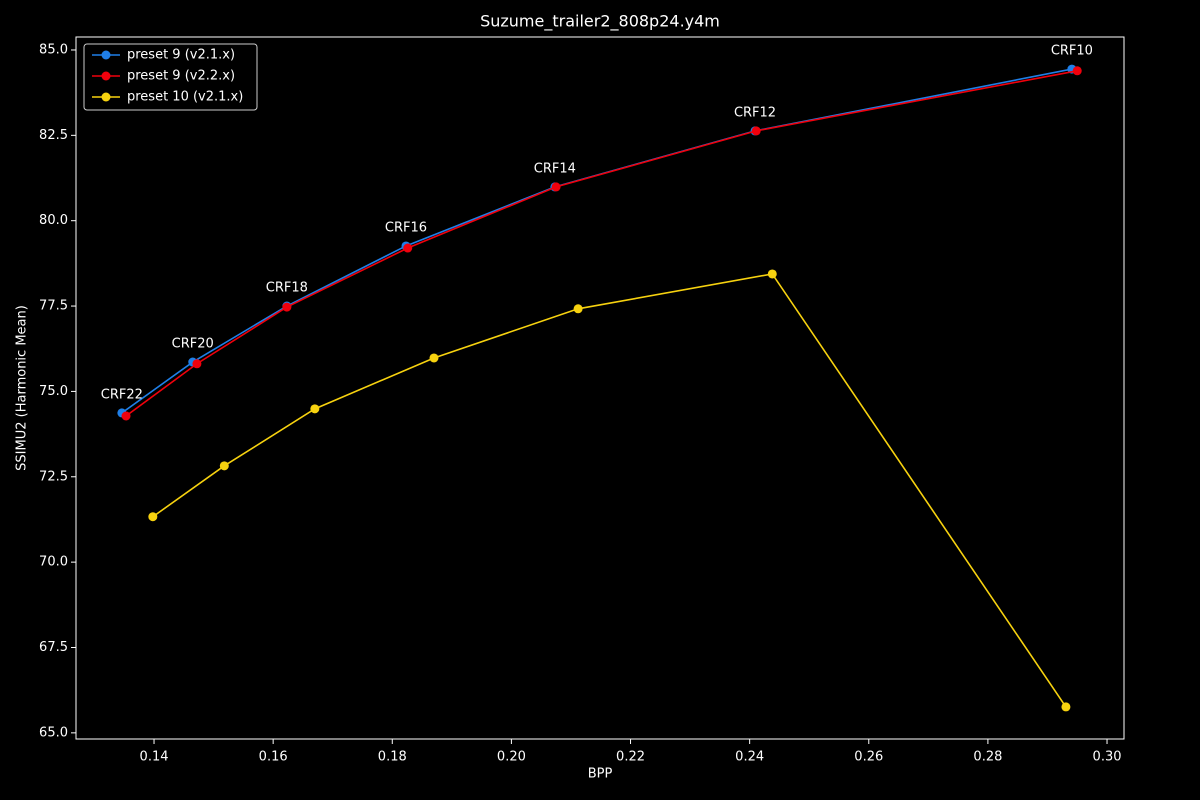 The height and width of the screenshot is (800, 1200). What do you see at coordinates (53, 476) in the screenshot?
I see `y-tick-label: 72.5` at bounding box center [53, 476].